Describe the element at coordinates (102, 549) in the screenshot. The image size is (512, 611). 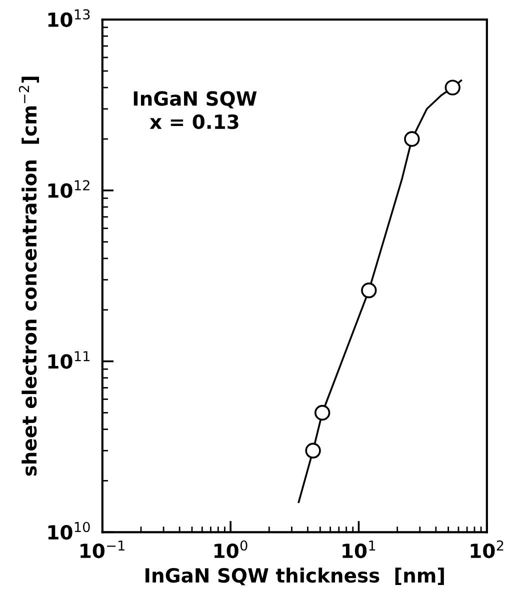
I see `x-tick-label: 10$^{−1}$` at that location.